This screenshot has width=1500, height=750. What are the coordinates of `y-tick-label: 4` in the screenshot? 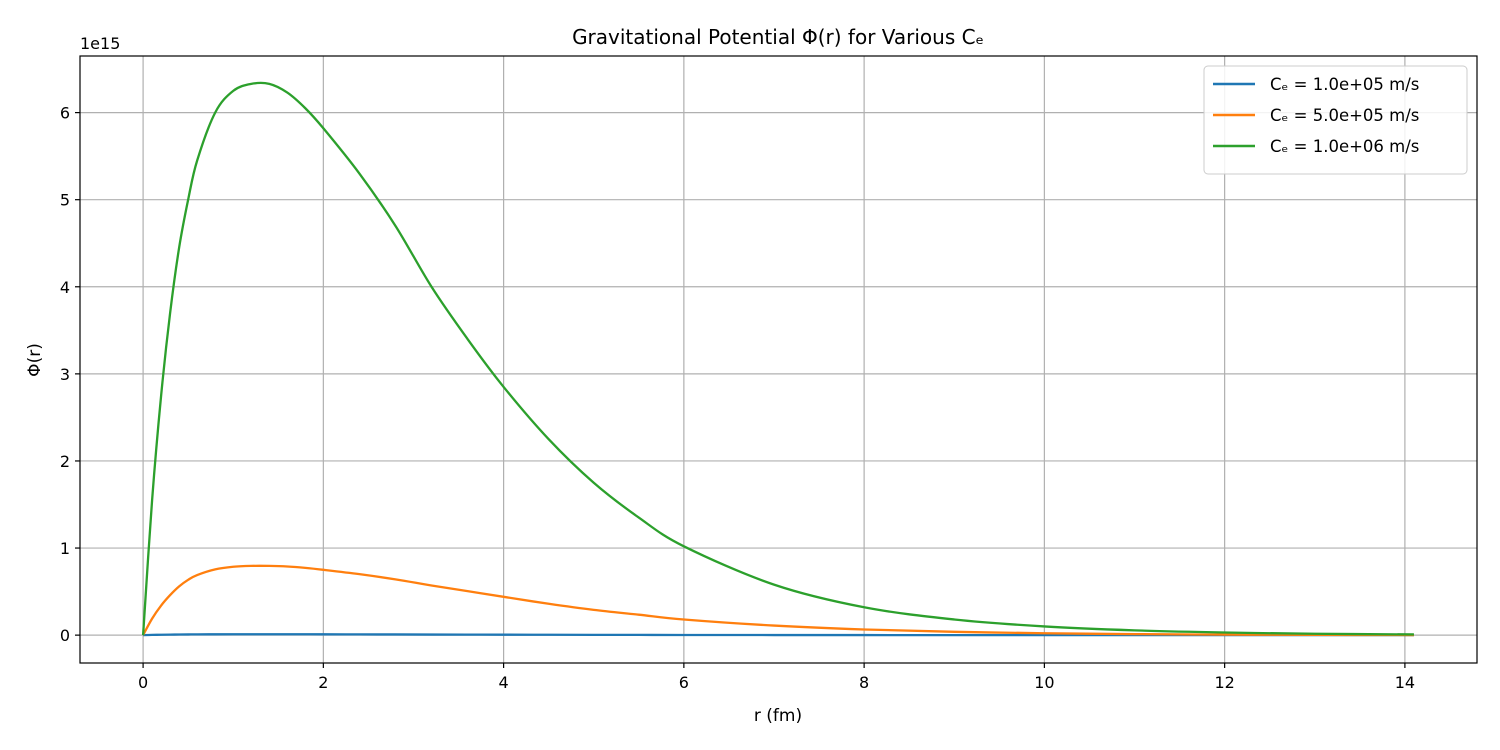 It's located at (65, 287).